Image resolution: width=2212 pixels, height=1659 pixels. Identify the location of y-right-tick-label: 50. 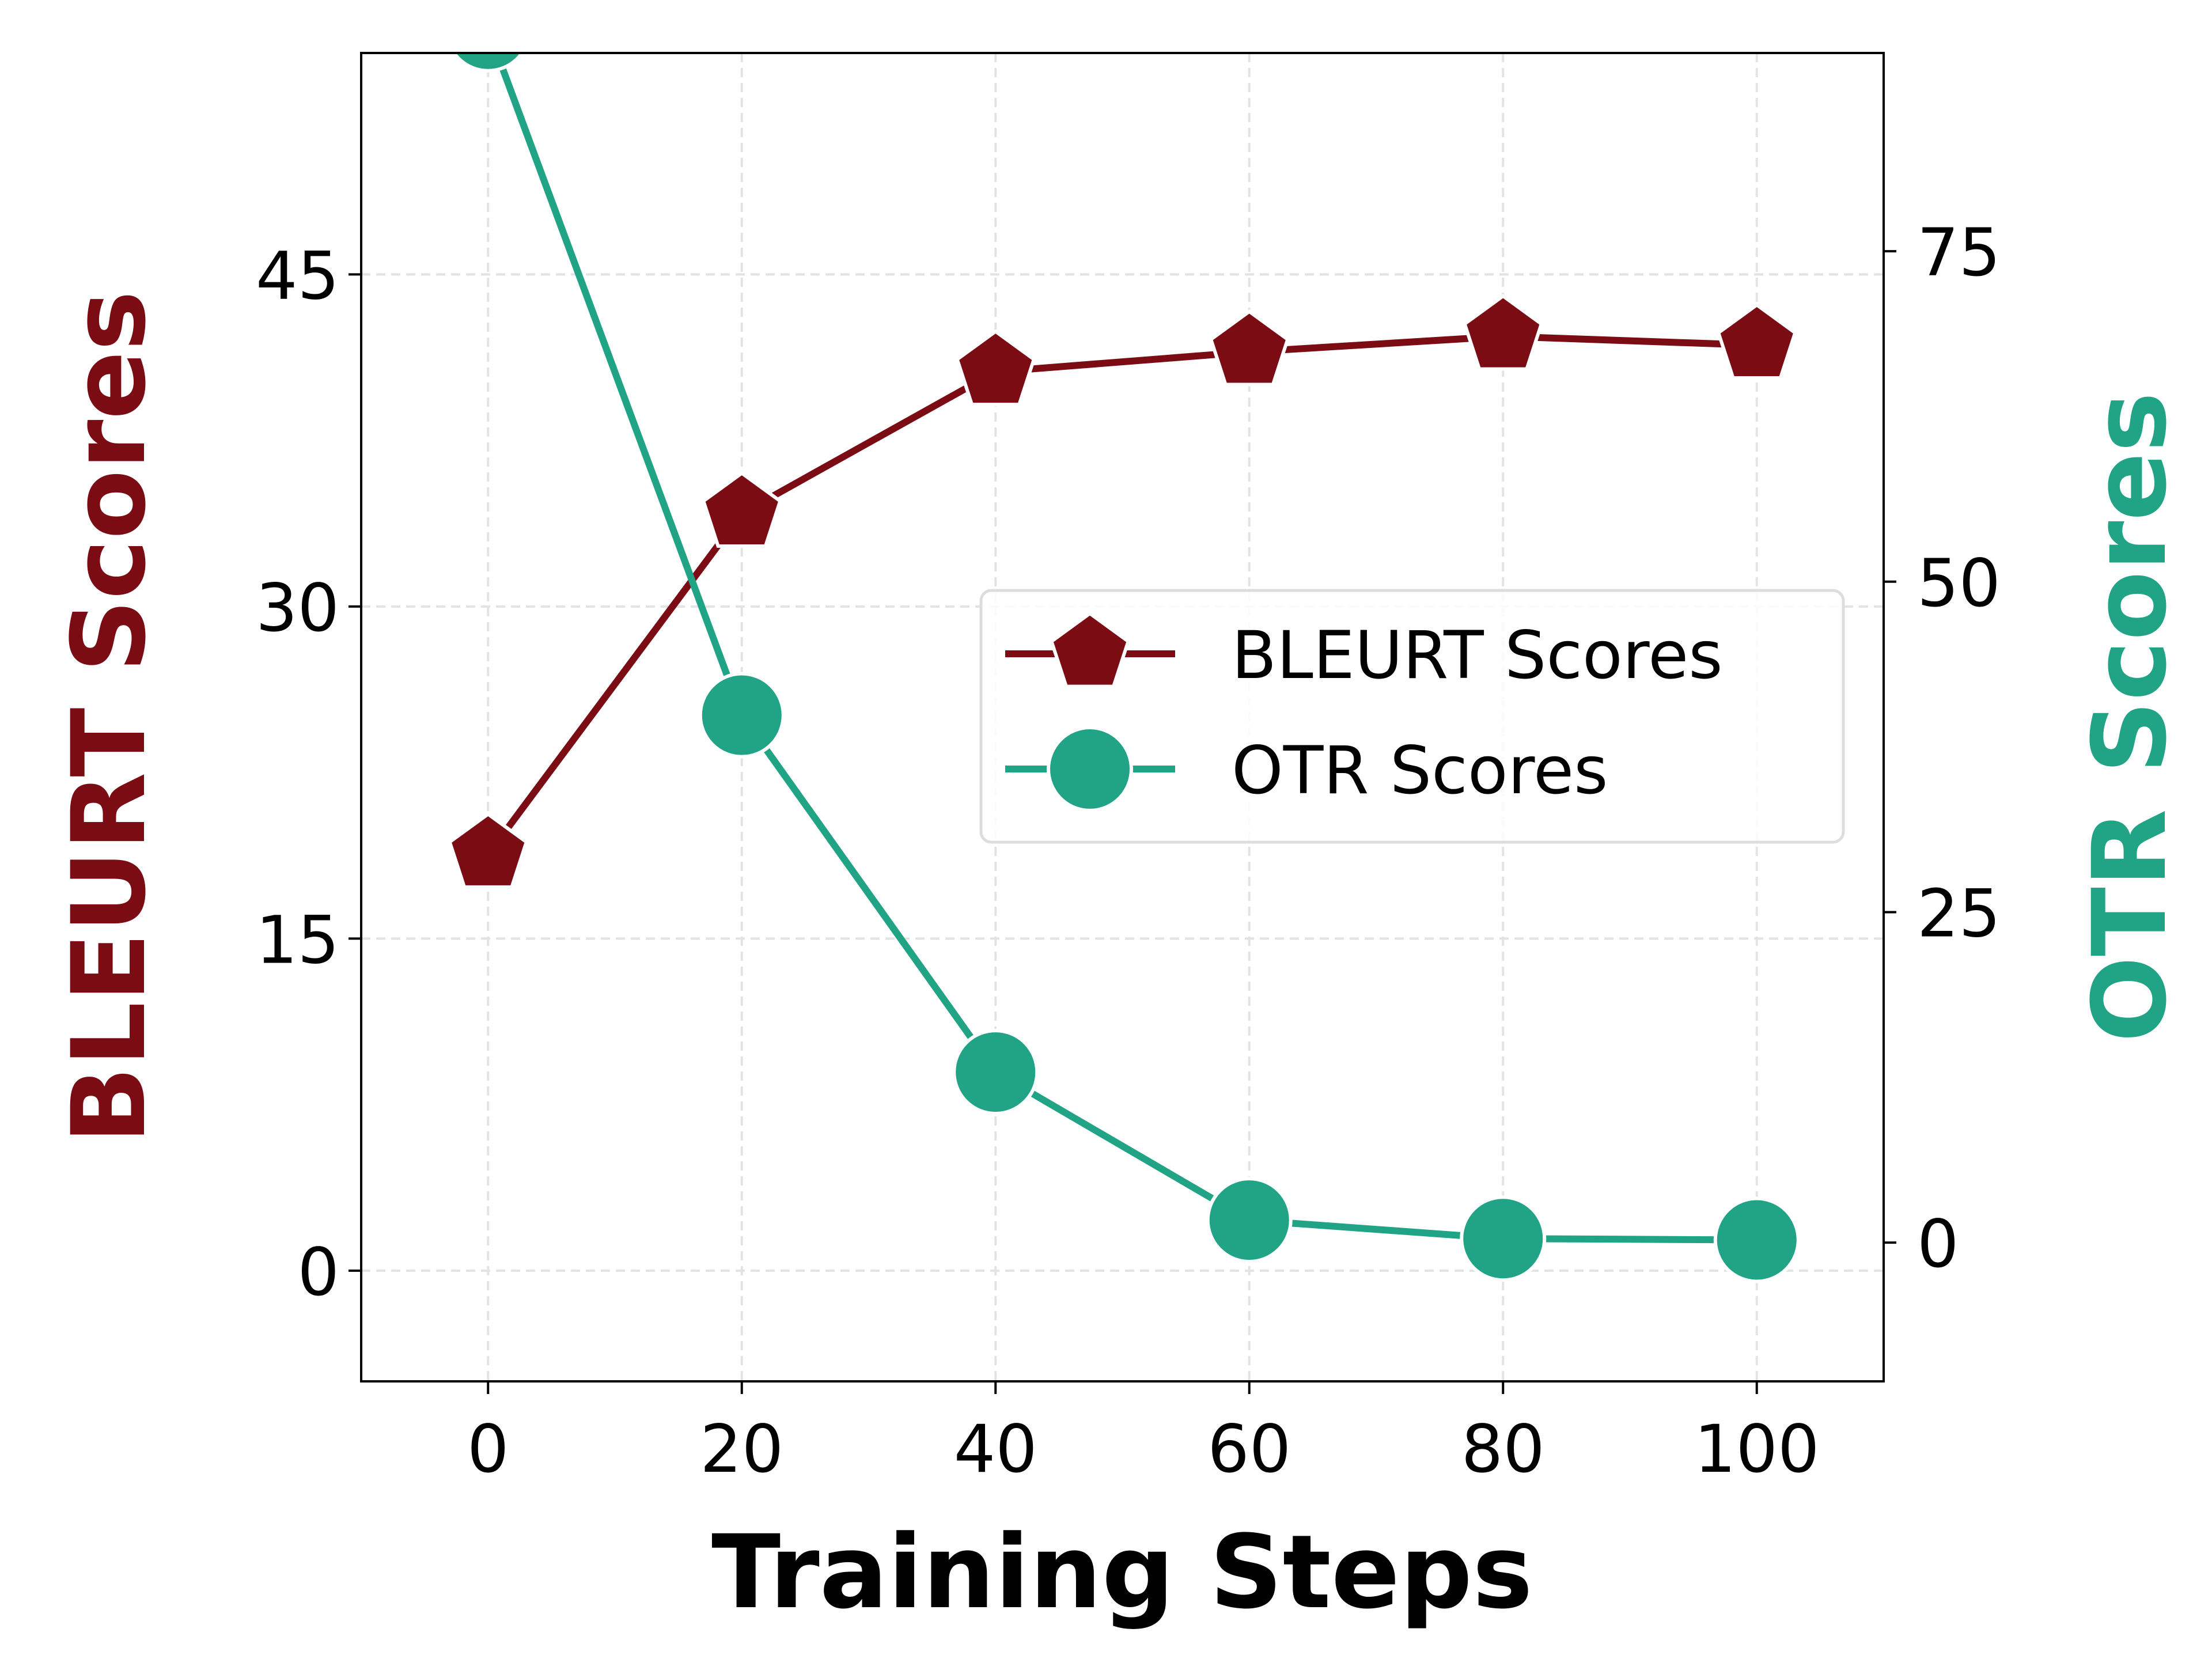
(1959, 583).